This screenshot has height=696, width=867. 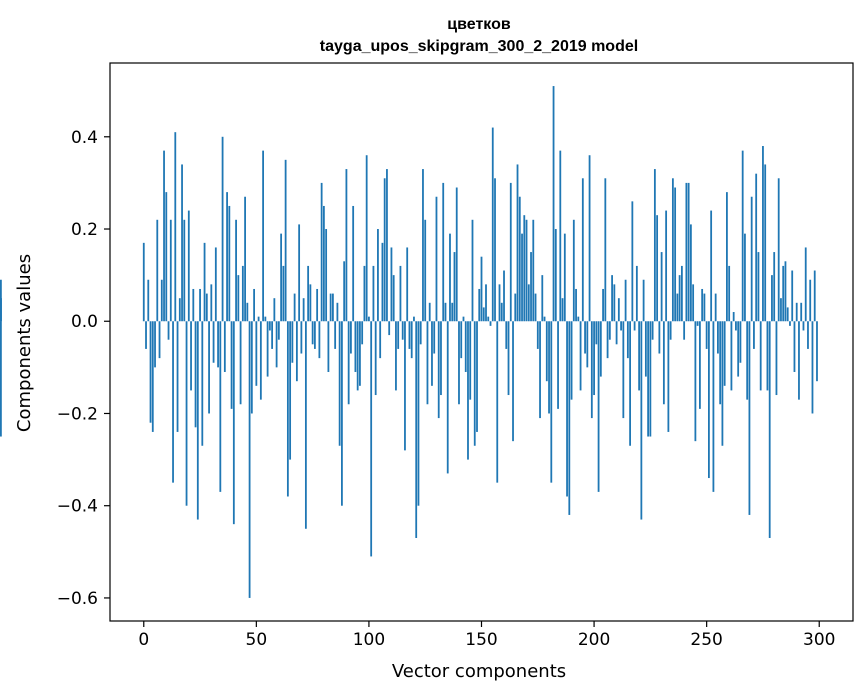 I want to click on x-tick-label: 0, so click(x=143, y=640).